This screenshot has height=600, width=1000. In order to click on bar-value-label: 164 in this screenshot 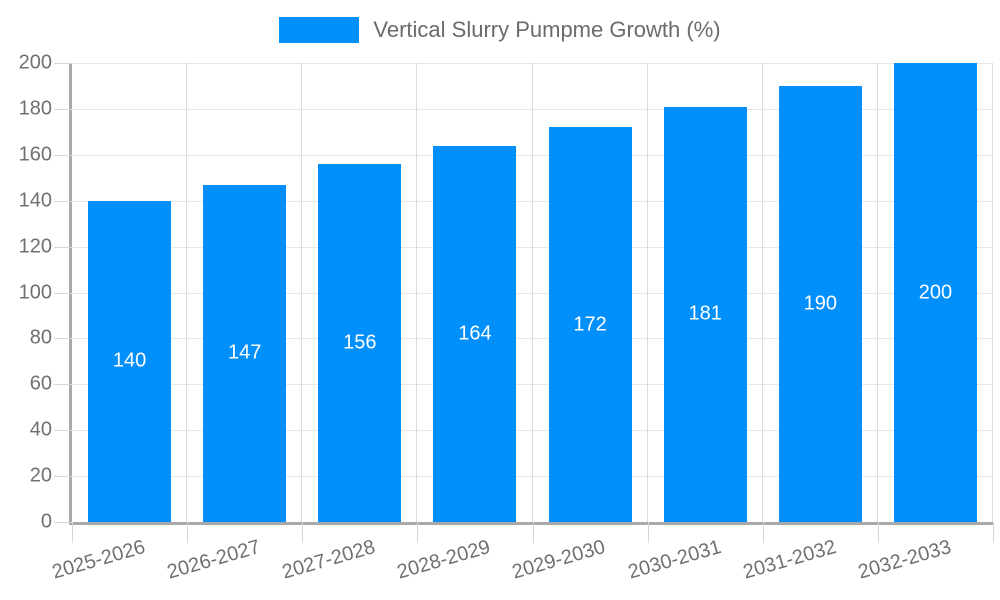, I will do `click(475, 333)`.